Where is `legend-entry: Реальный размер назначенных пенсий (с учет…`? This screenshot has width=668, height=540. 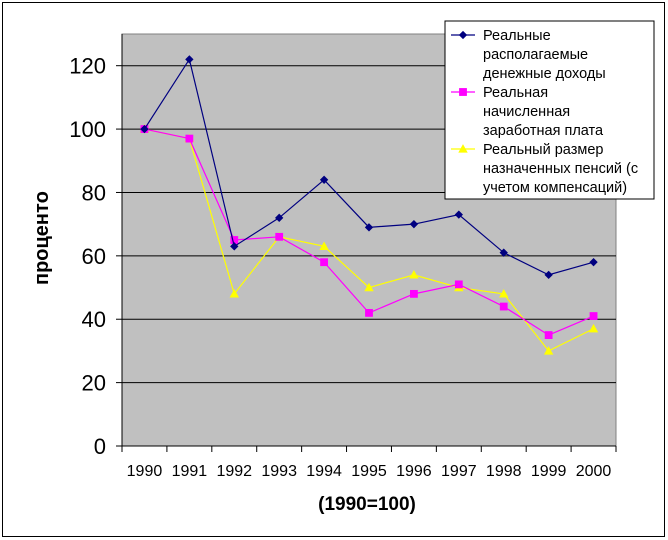 legend-entry: Реальный размер назначенных пенсий (с учет… is located at coordinates (544, 169).